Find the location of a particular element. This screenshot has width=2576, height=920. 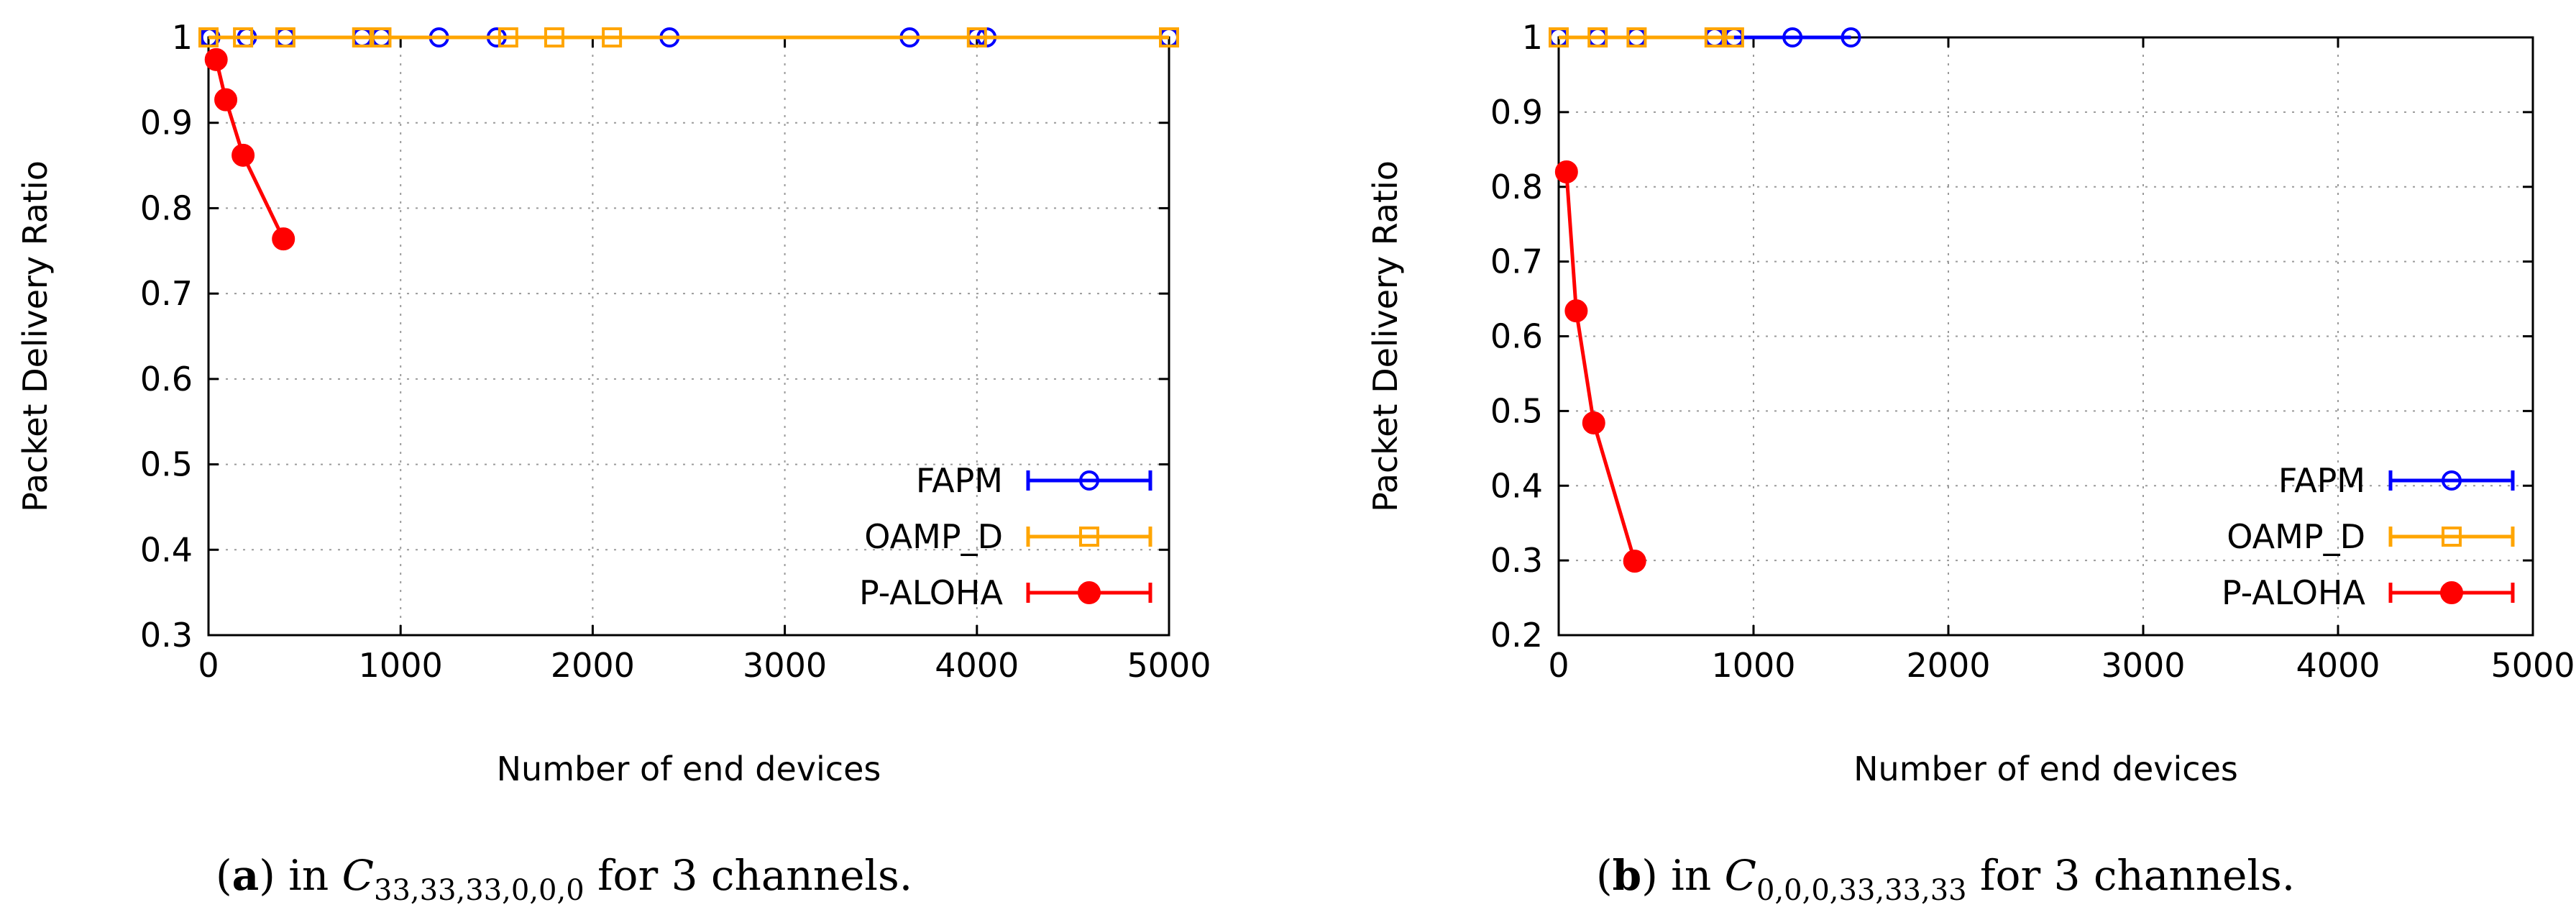

subfigure-caption: (b) in C0,0,0,33,33,33 for 3 channels. is located at coordinates (1945, 879).